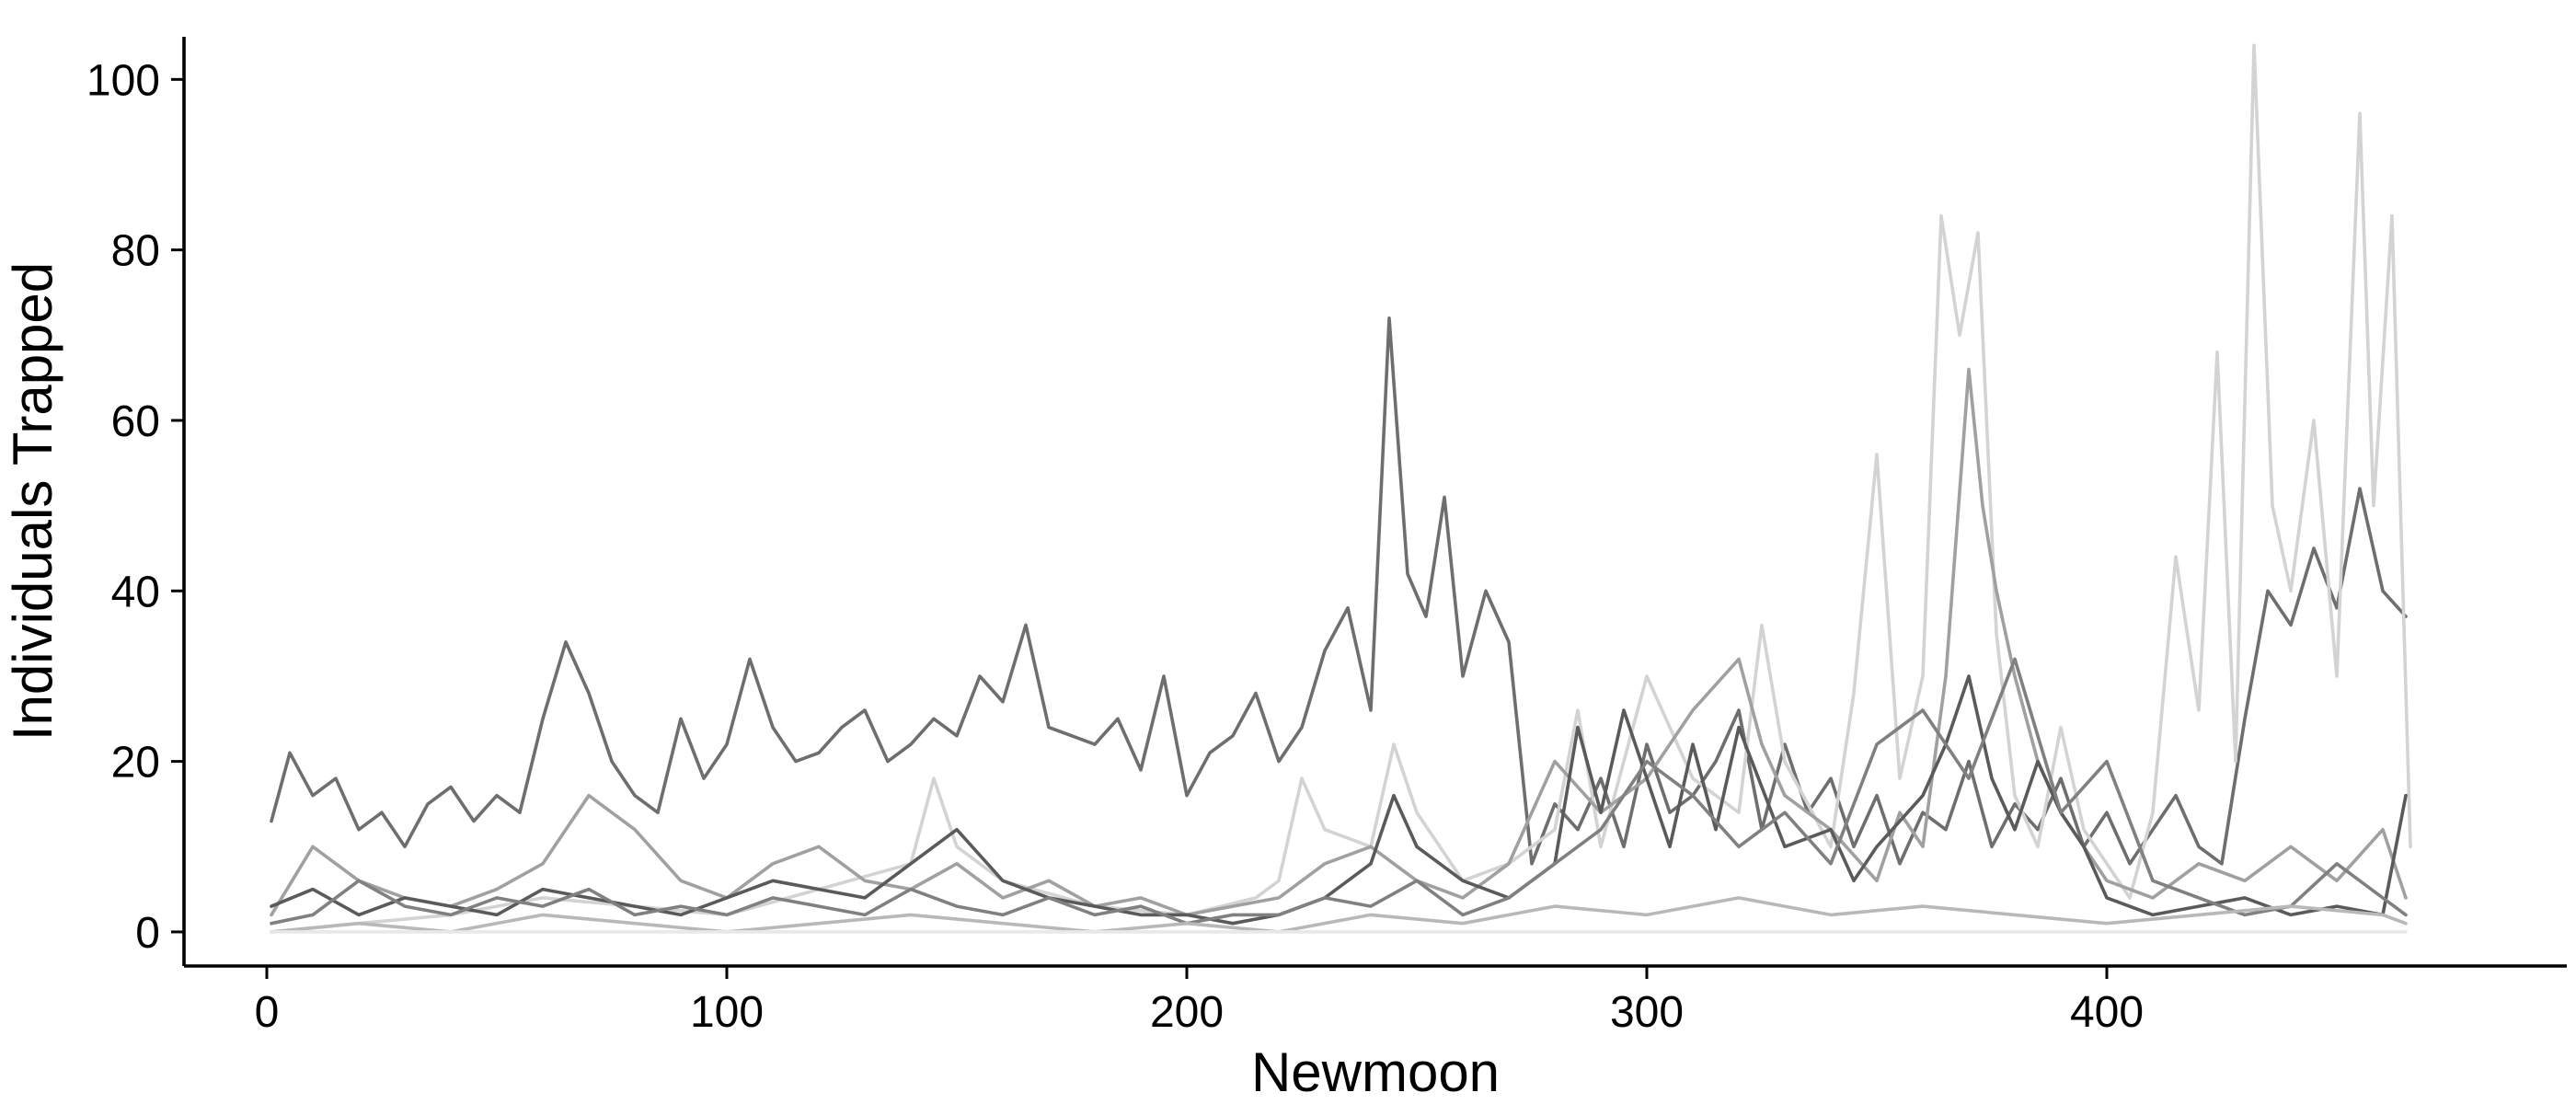  Describe the element at coordinates (135, 763) in the screenshot. I see `y-tick-label: 20` at that location.